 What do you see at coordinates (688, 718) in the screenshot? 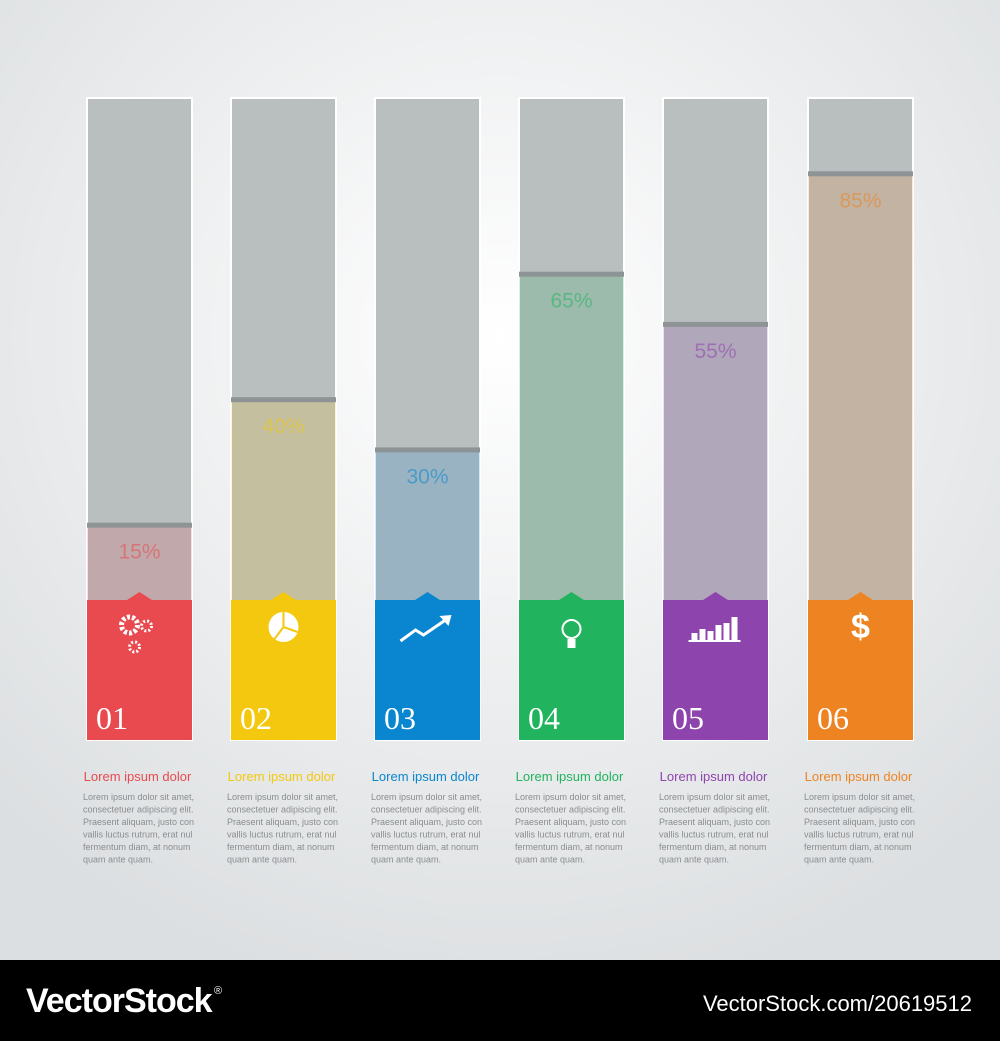
I see `category-label: 05` at bounding box center [688, 718].